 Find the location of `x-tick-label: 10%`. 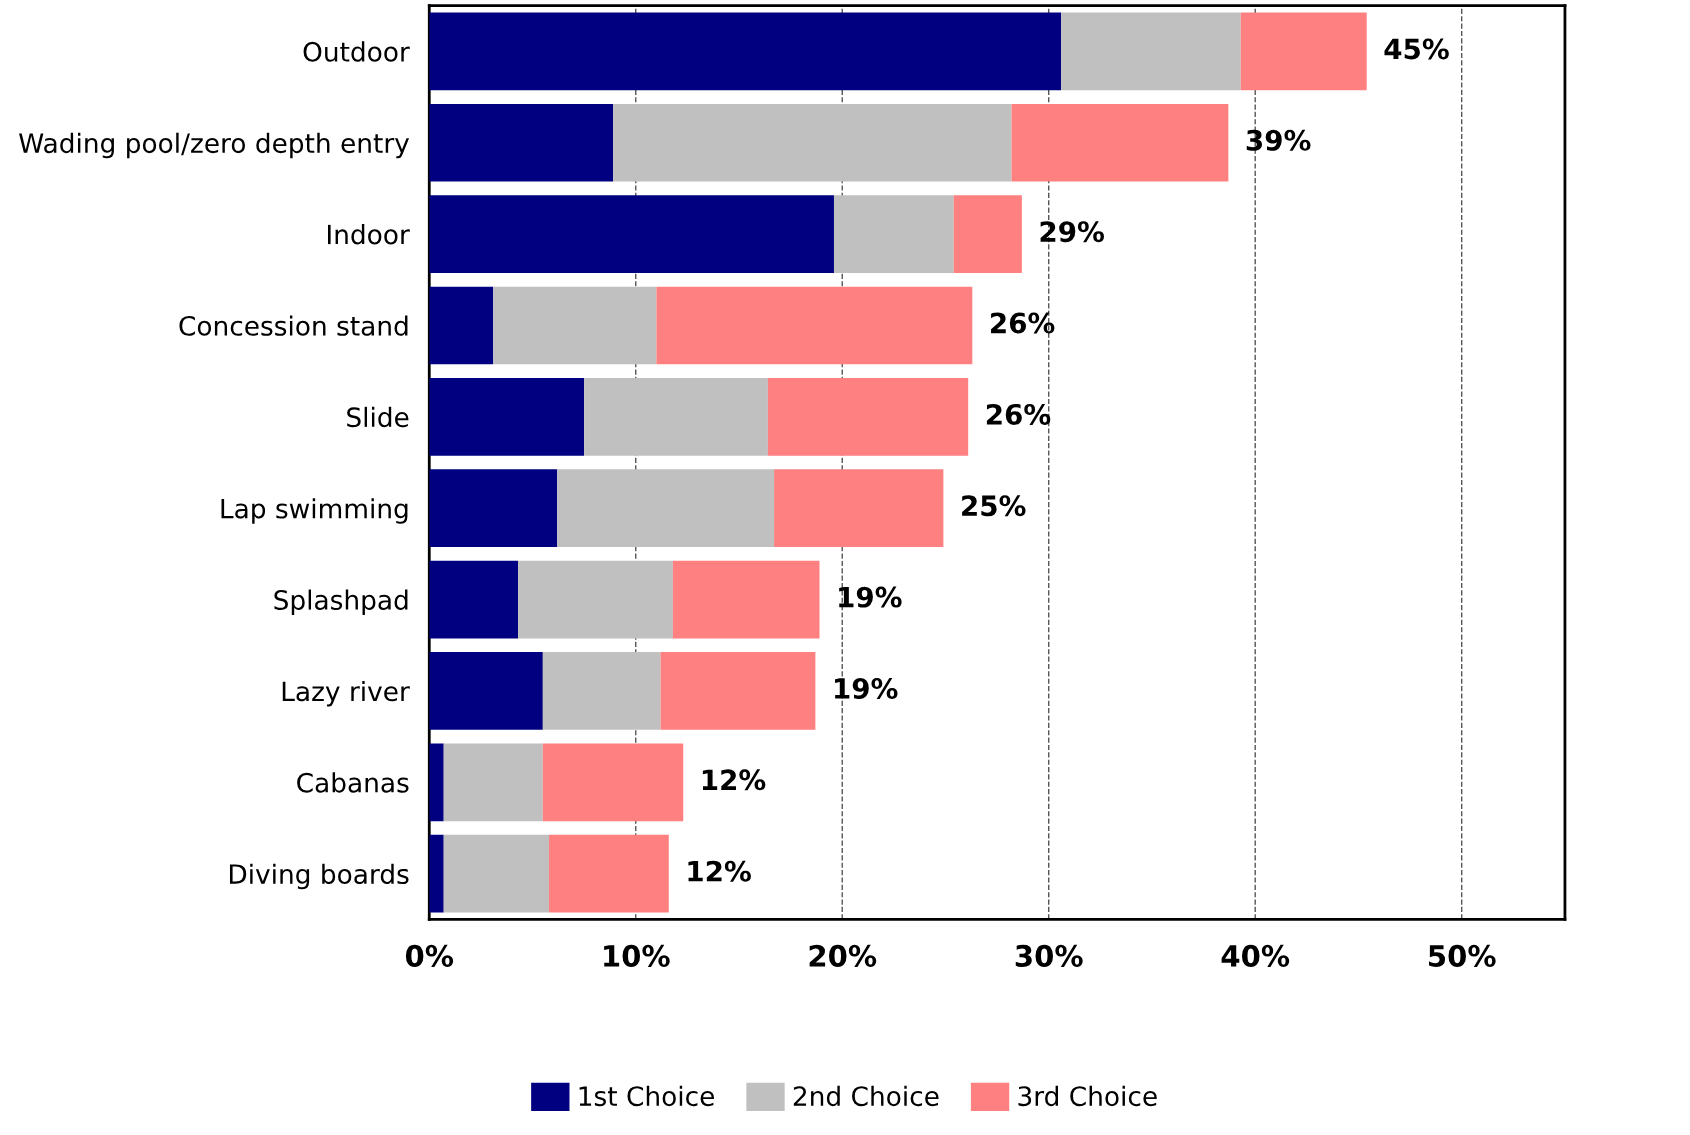

x-tick-label: 10% is located at coordinates (637, 955).